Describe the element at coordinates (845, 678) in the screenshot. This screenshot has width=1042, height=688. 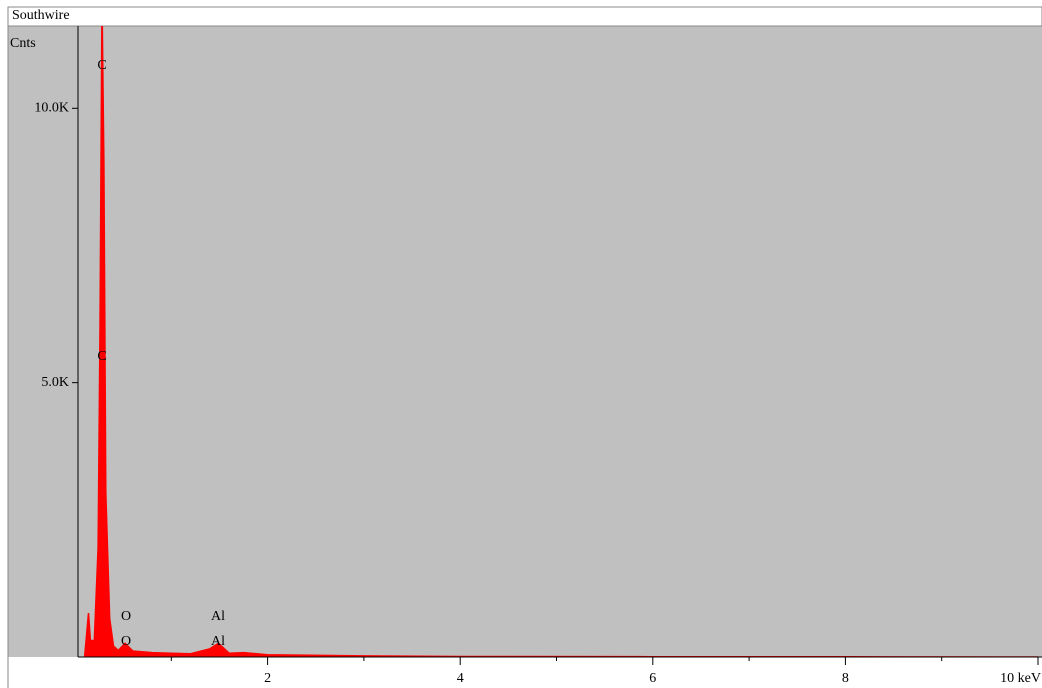
I see `x-tick-label: 8` at that location.